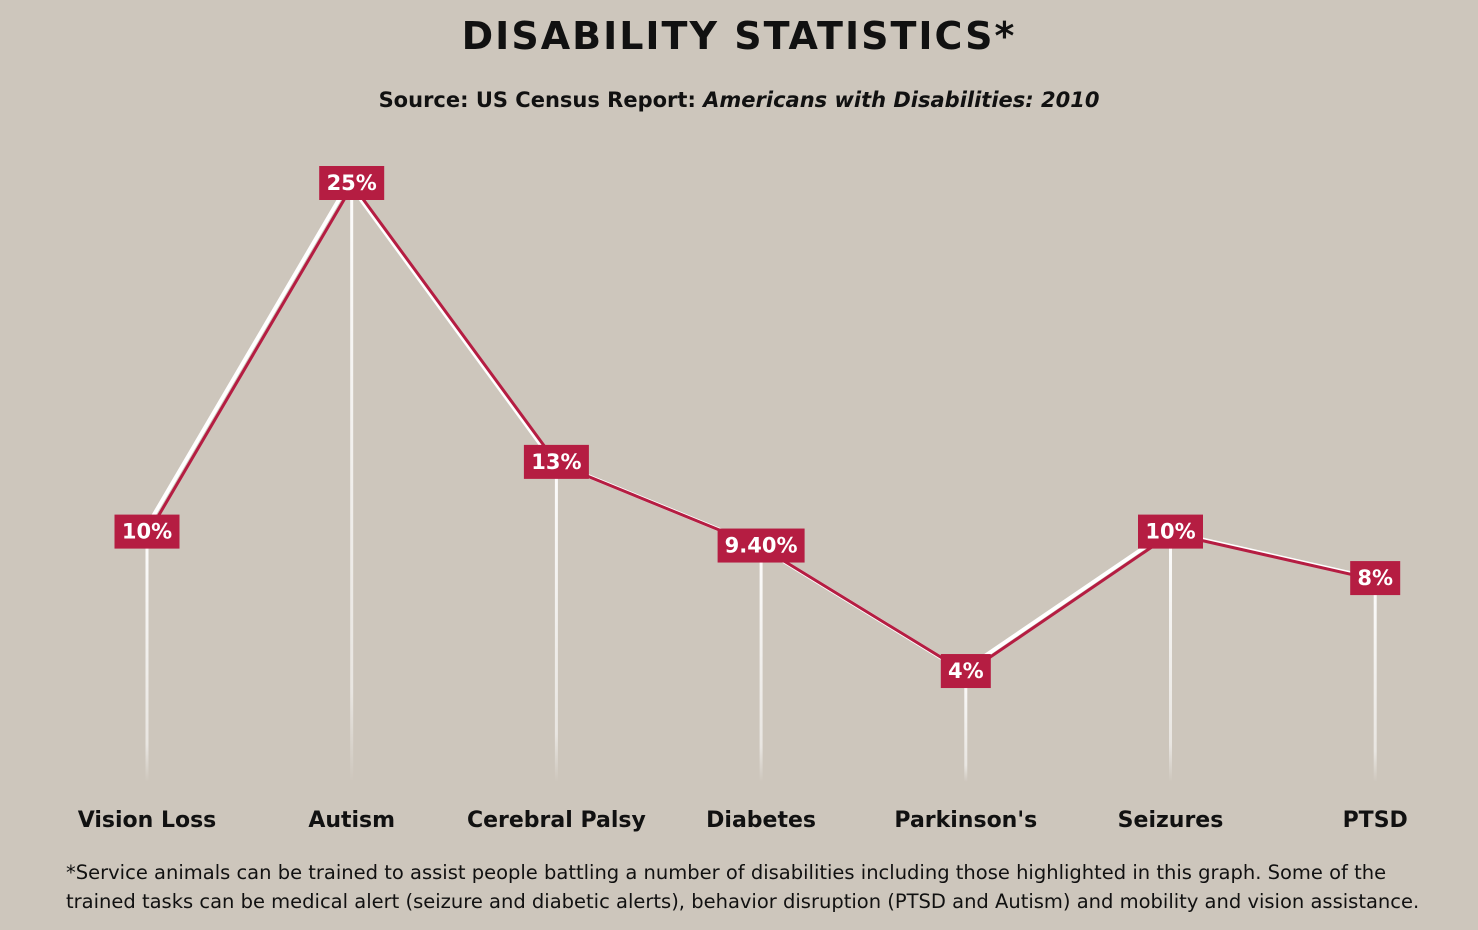 This screenshot has height=930, width=1478. I want to click on x-tick-label: Vision Loss, so click(147, 820).